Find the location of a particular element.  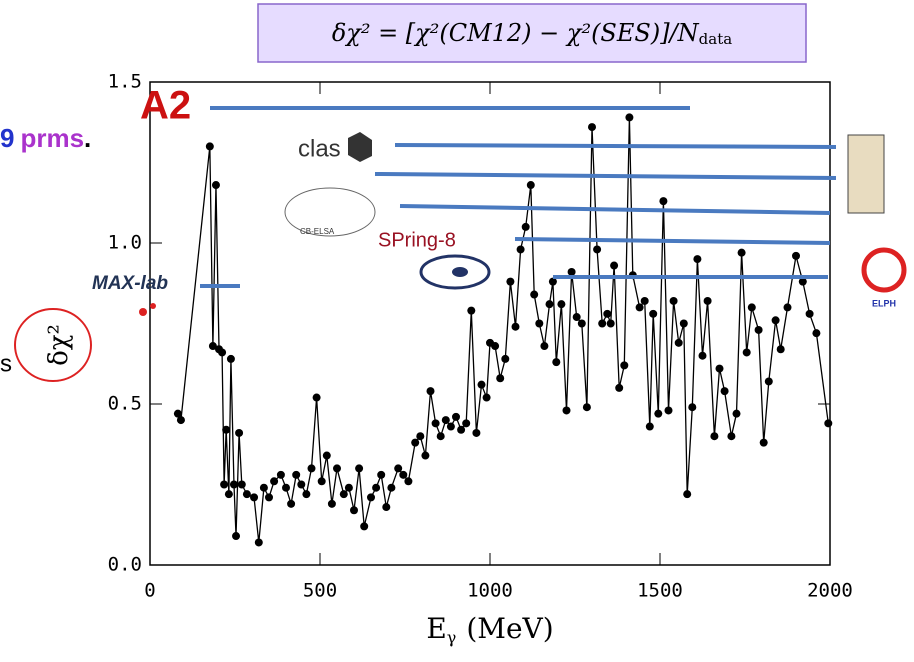

logo-spring8-dot is located at coordinates (460, 272).